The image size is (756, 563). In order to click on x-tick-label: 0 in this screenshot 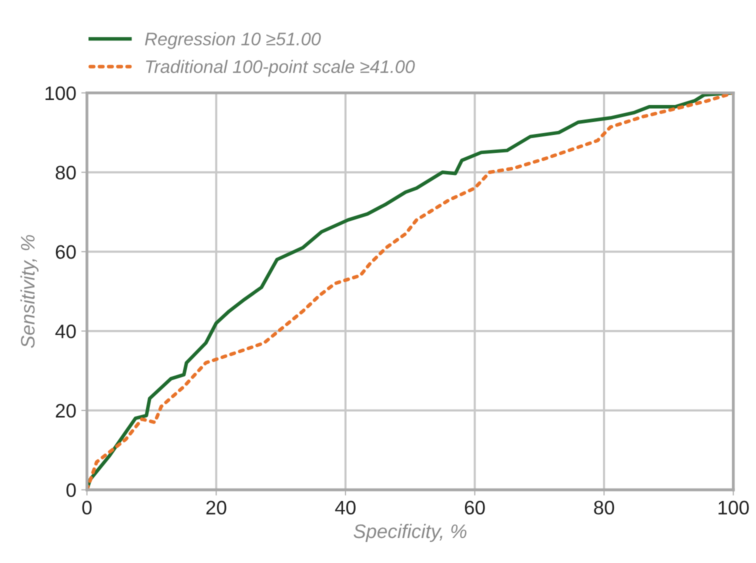, I will do `click(87, 507)`.